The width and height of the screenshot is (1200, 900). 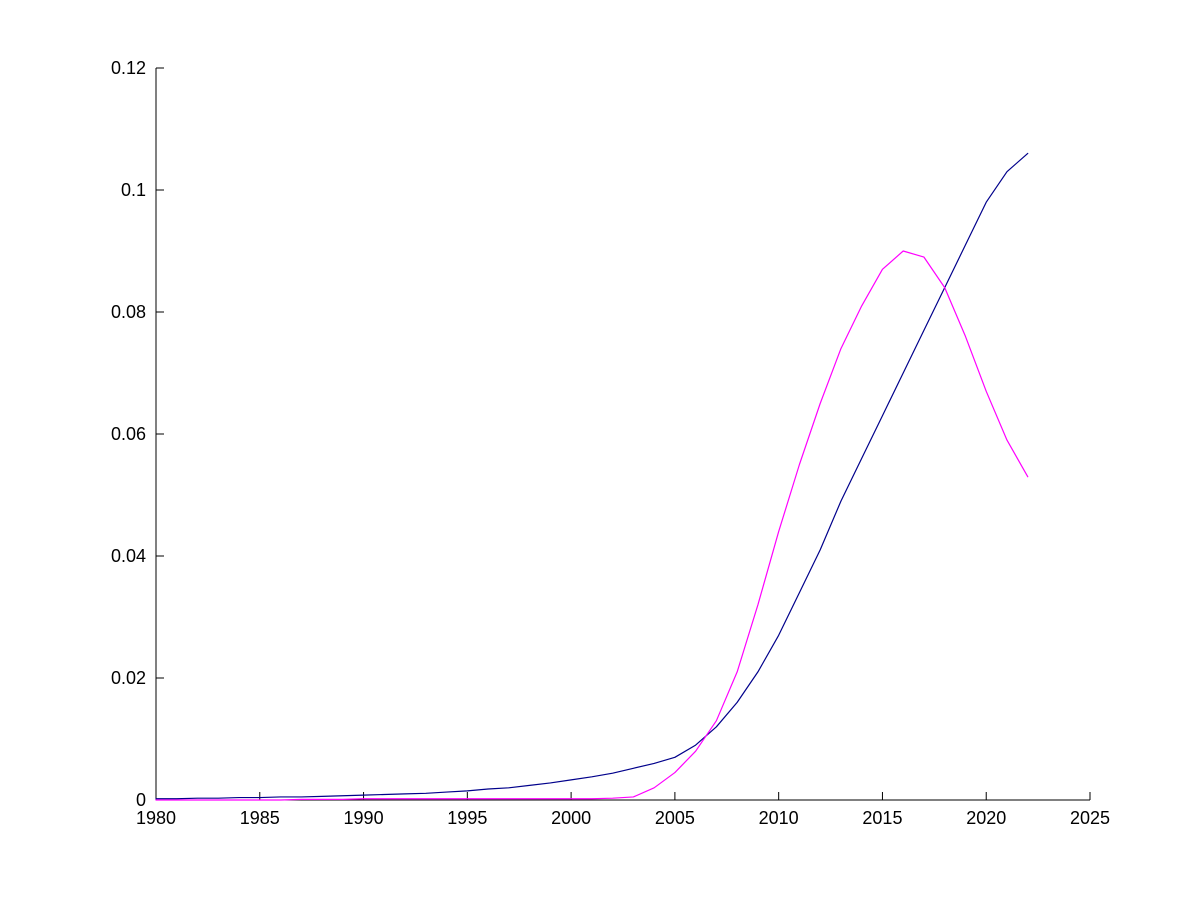 I want to click on x-tick-label: 1980, so click(x=156, y=818).